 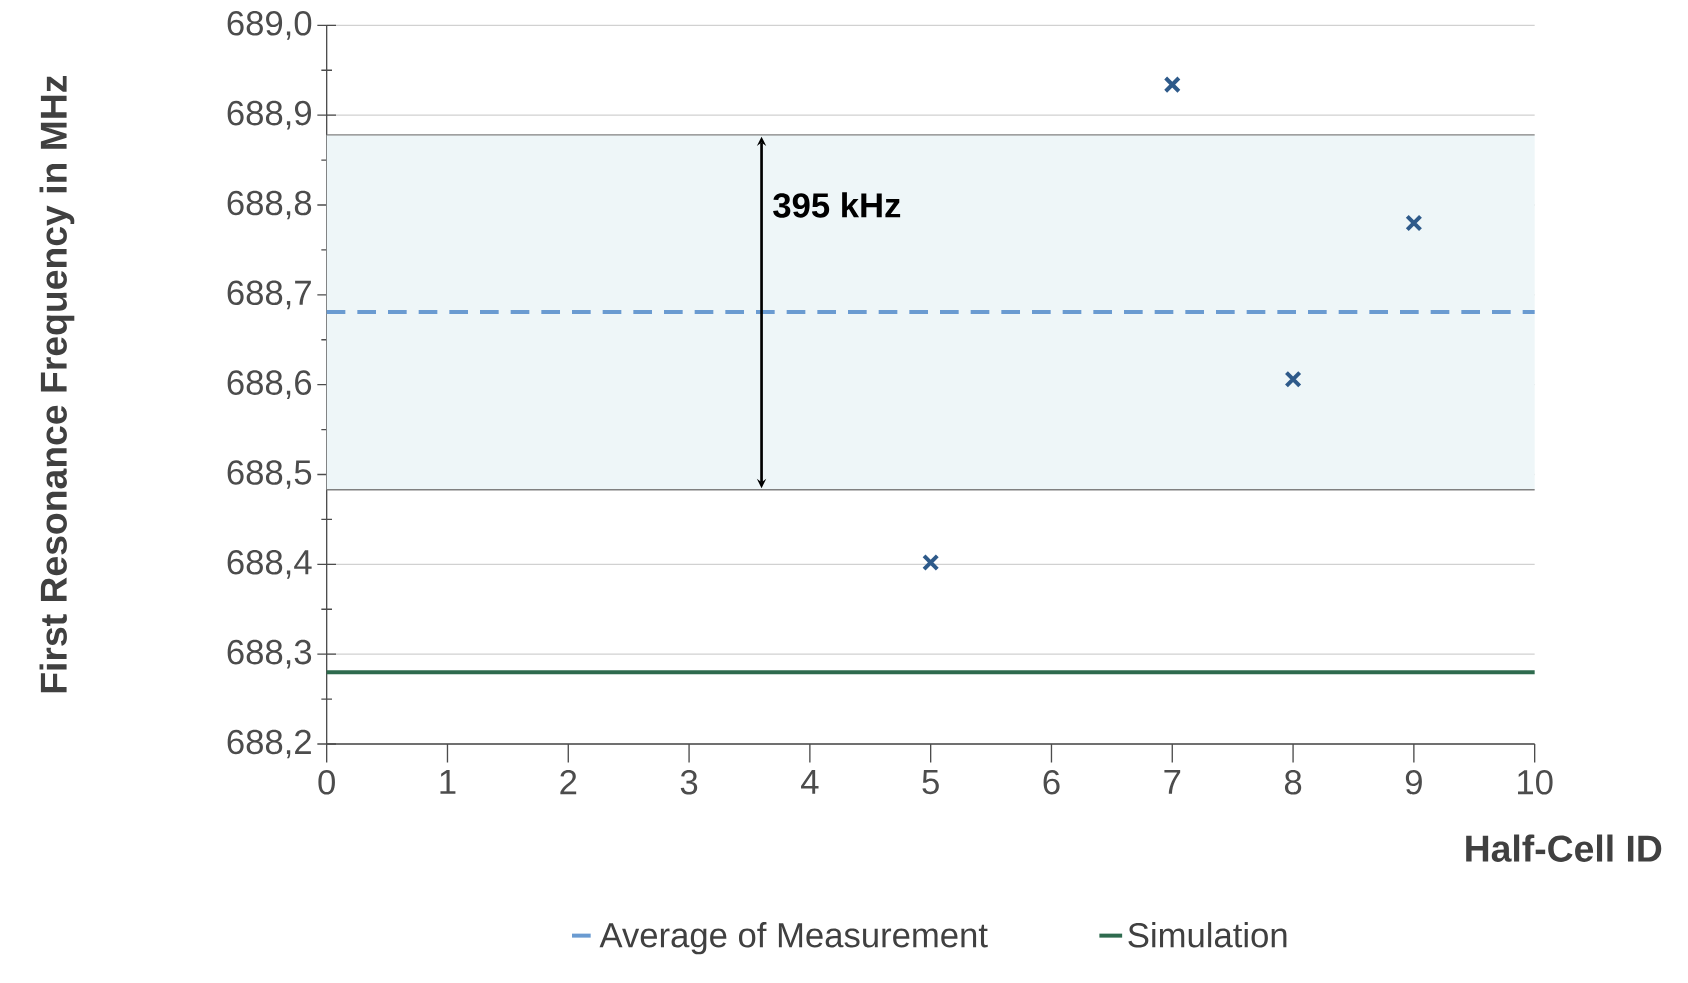 What do you see at coordinates (1051, 782) in the screenshot?
I see `x-tick-label: 6` at bounding box center [1051, 782].